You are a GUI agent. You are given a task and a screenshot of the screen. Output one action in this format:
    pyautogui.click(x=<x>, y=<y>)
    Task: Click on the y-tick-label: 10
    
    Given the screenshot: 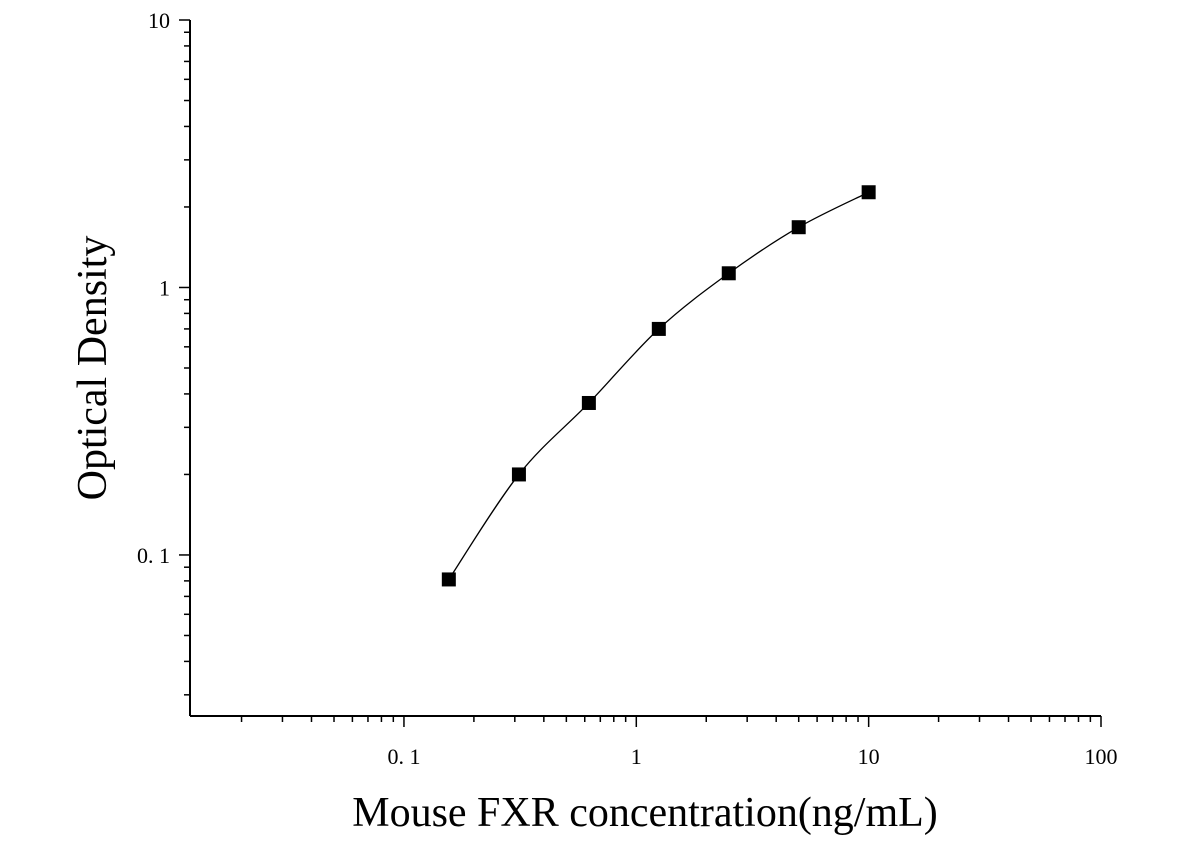 What is the action you would take?
    pyautogui.click(x=159, y=20)
    